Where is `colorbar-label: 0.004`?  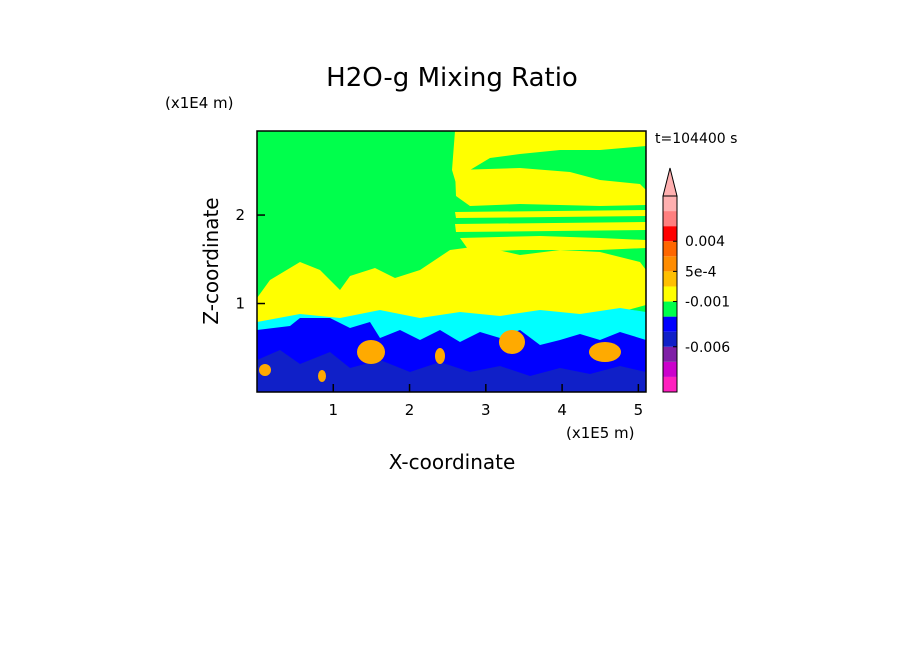
colorbar-label: 0.004 is located at coordinates (705, 242).